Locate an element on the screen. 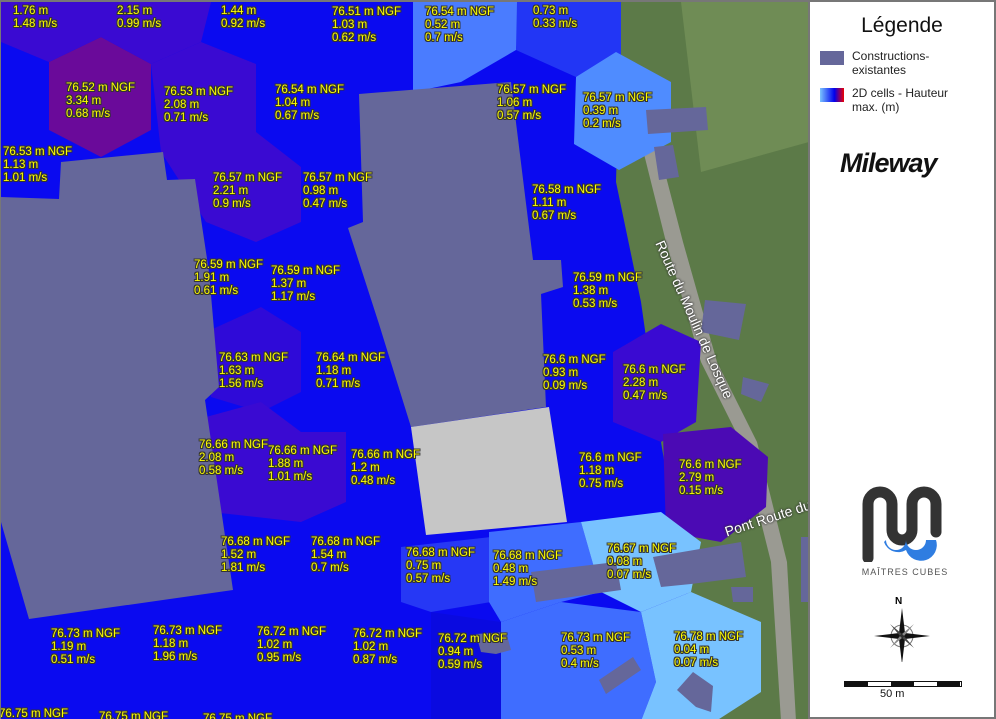 This screenshot has height=719, width=996. cell-wse: 76.66 m NGF is located at coordinates (234, 445).